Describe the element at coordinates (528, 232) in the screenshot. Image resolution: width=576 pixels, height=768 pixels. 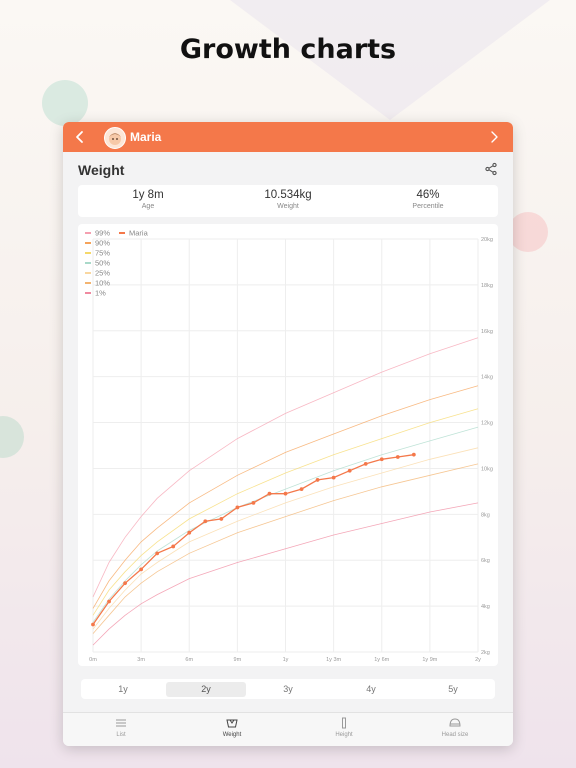
I see `bra-icon-bubble` at that location.